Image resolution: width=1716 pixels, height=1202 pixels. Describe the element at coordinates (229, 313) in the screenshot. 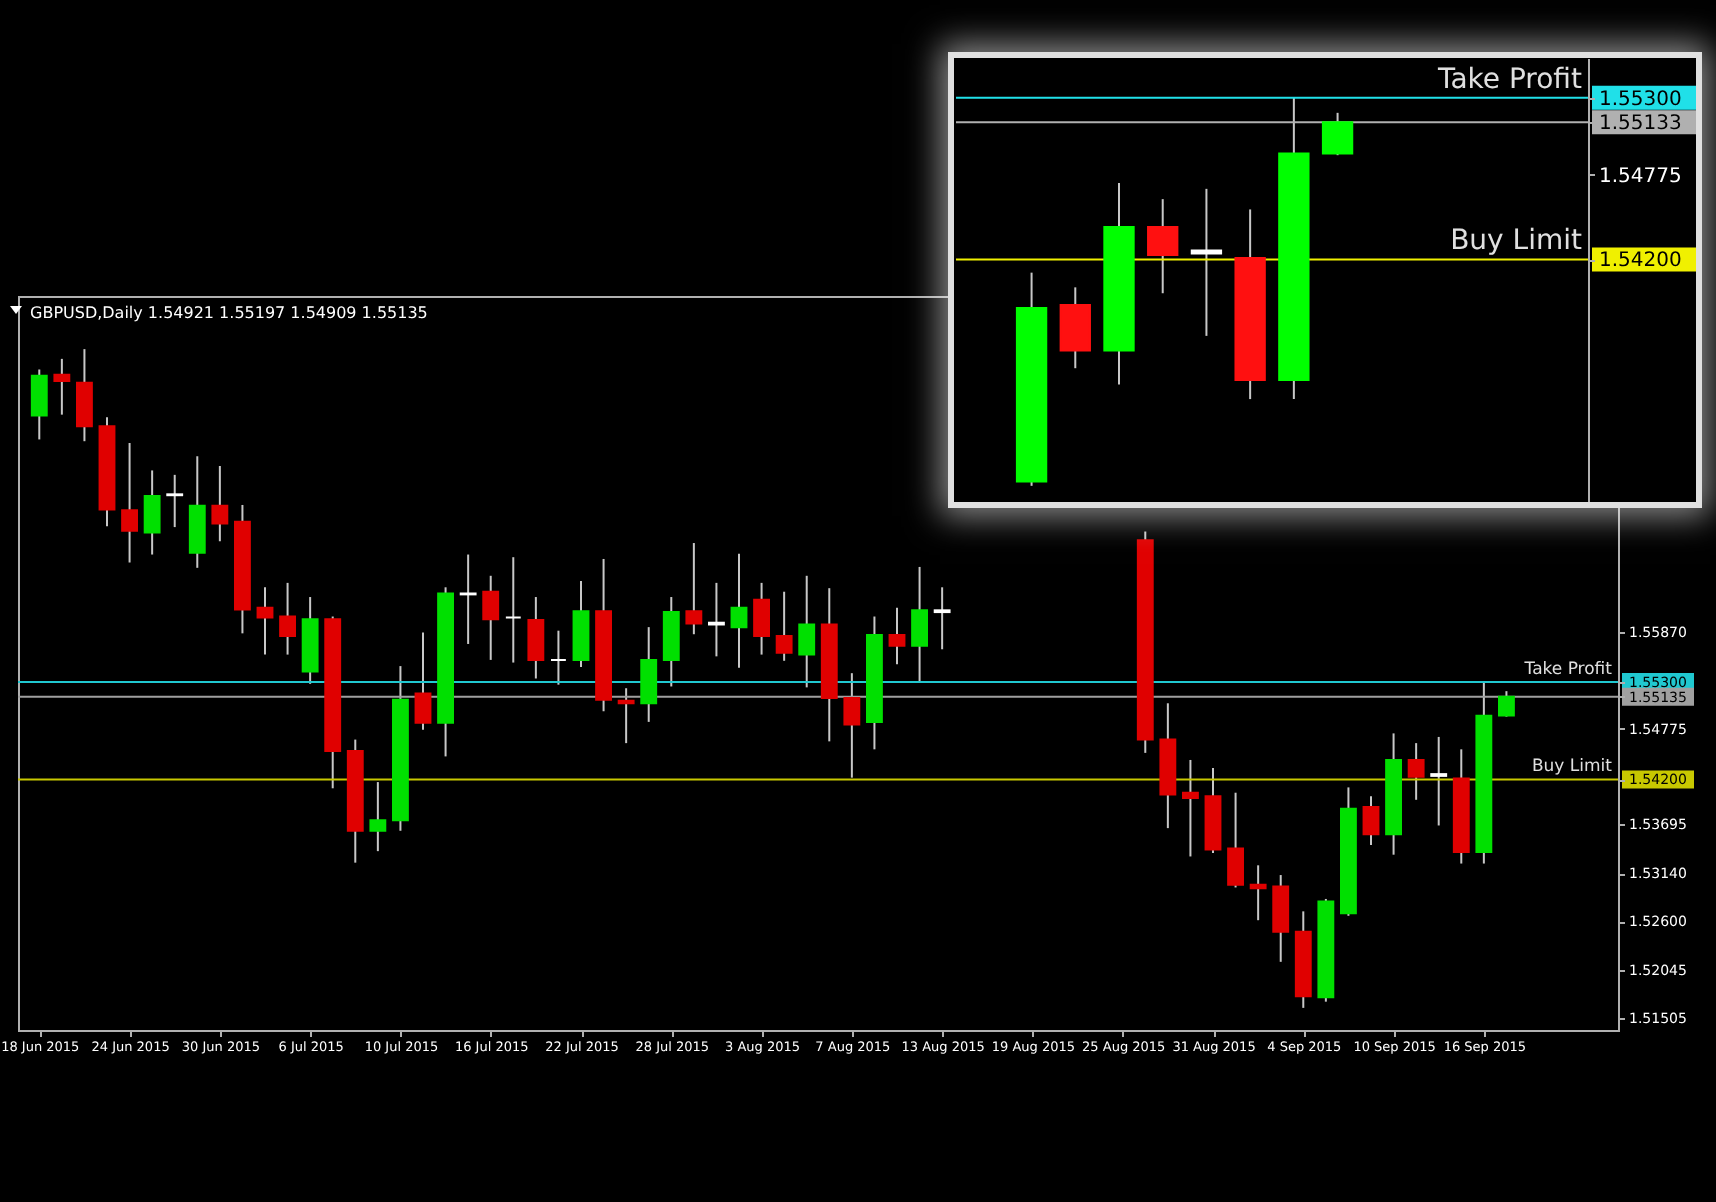

I see `text: GBPUSD,Daily 1.54921 1.55197 1.54909 1.55135` at that location.